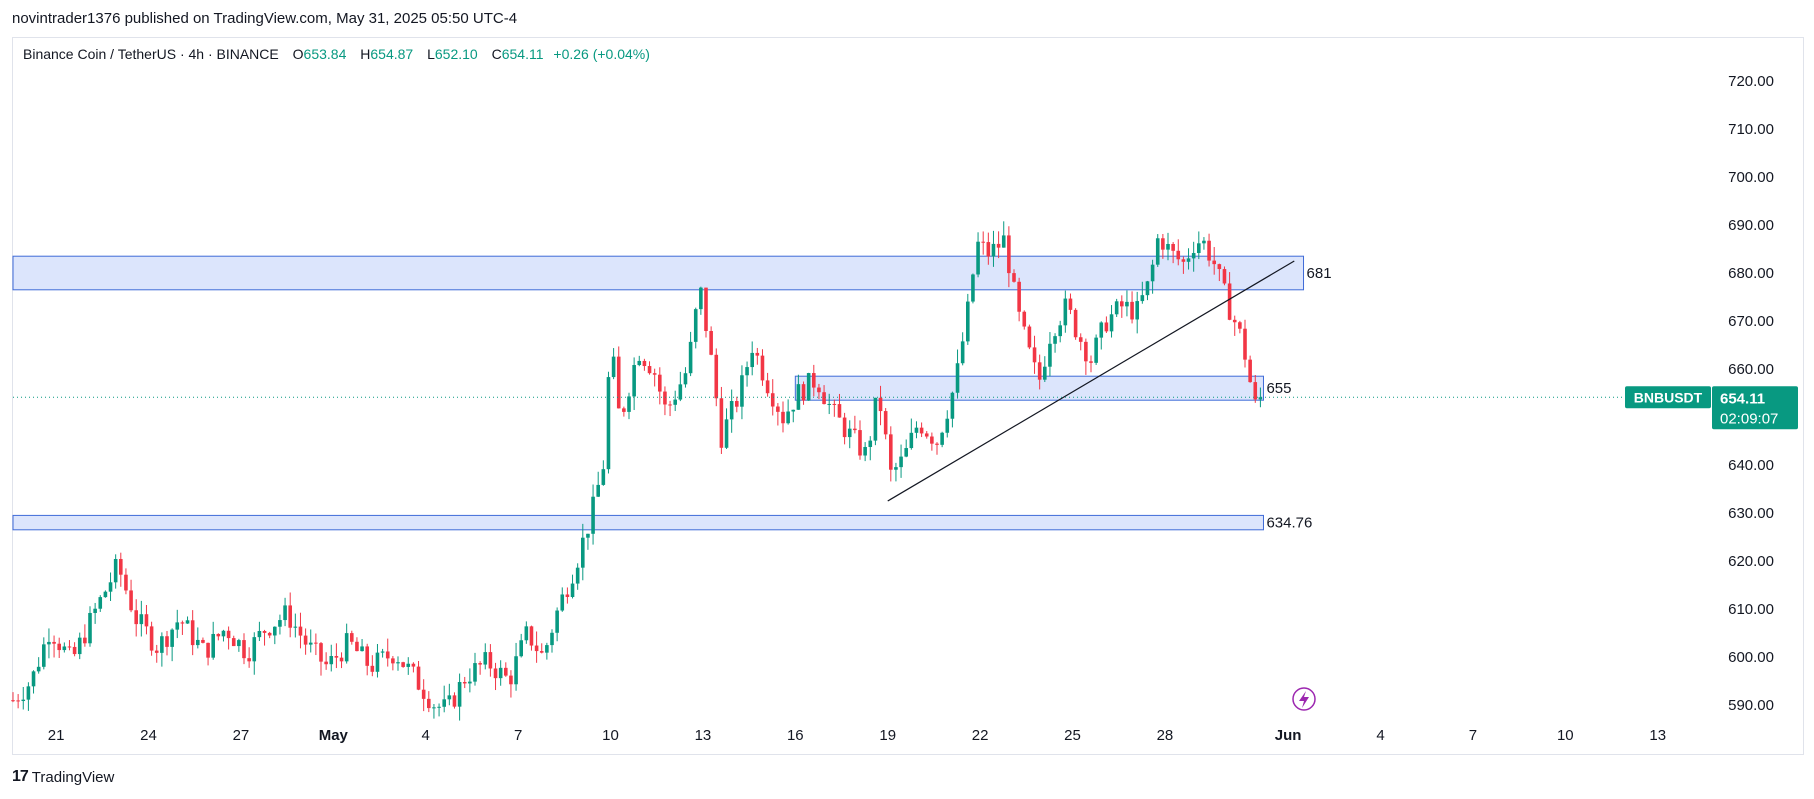  I want to click on y-tick-label: 690.00, so click(1751, 225).